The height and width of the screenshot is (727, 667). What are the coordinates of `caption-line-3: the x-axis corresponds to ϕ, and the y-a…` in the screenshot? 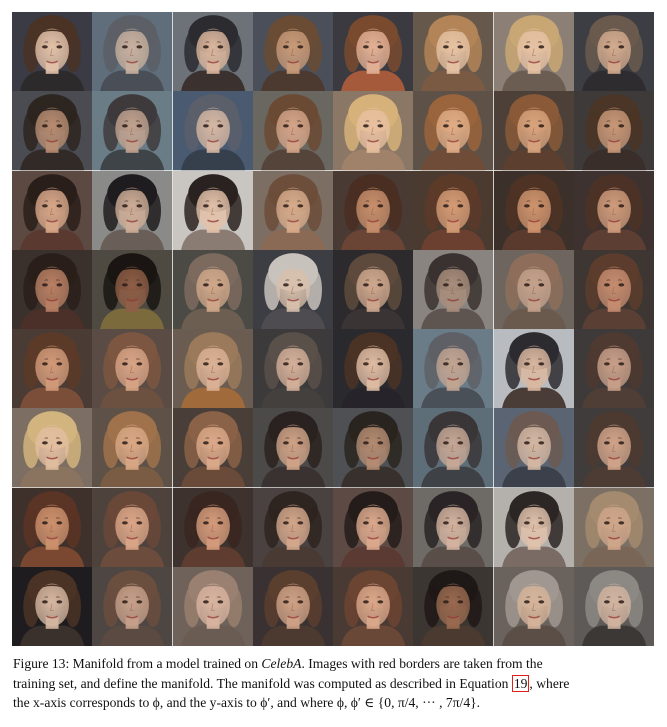 It's located at (247, 702).